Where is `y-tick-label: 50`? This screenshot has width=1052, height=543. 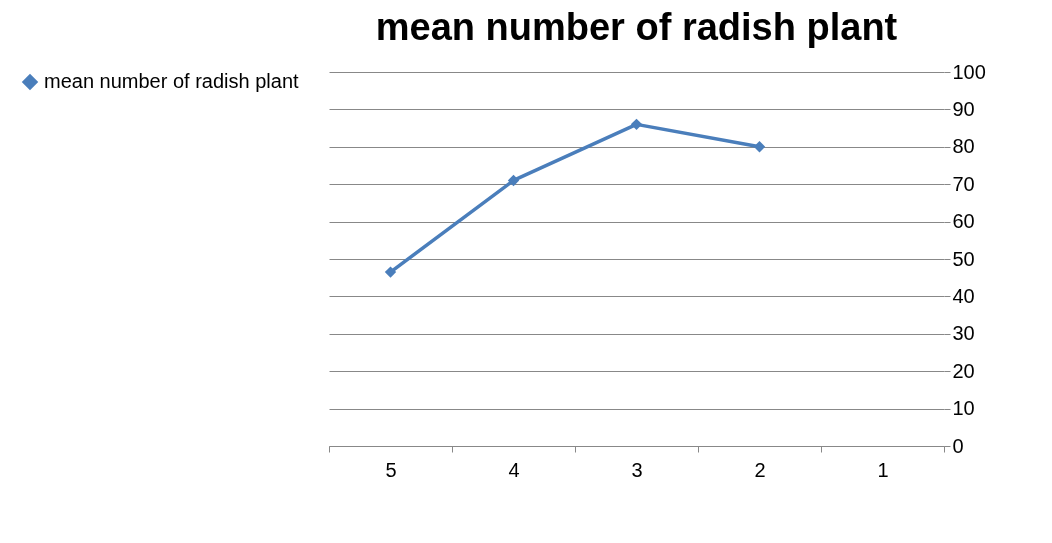 y-tick-label: 50 is located at coordinates (963, 258).